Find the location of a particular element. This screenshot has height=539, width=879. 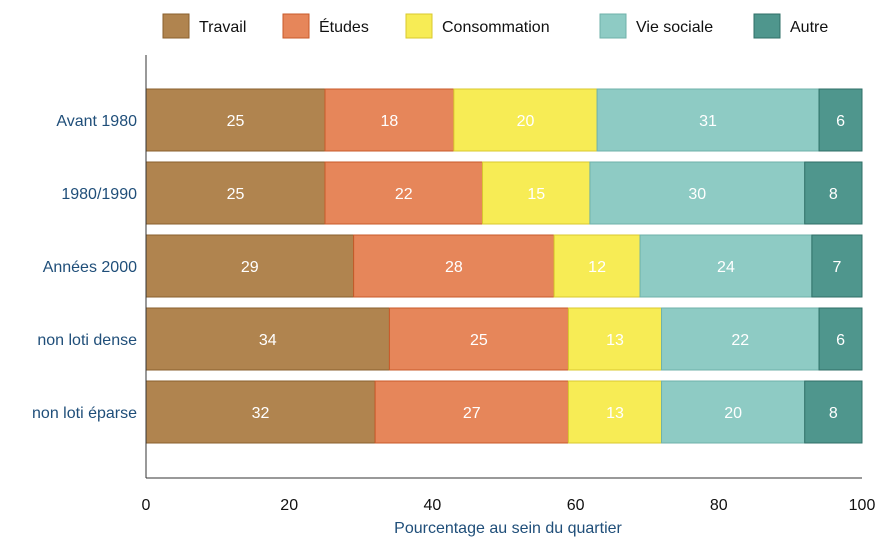

legend-label: Vie sociale is located at coordinates (674, 27).